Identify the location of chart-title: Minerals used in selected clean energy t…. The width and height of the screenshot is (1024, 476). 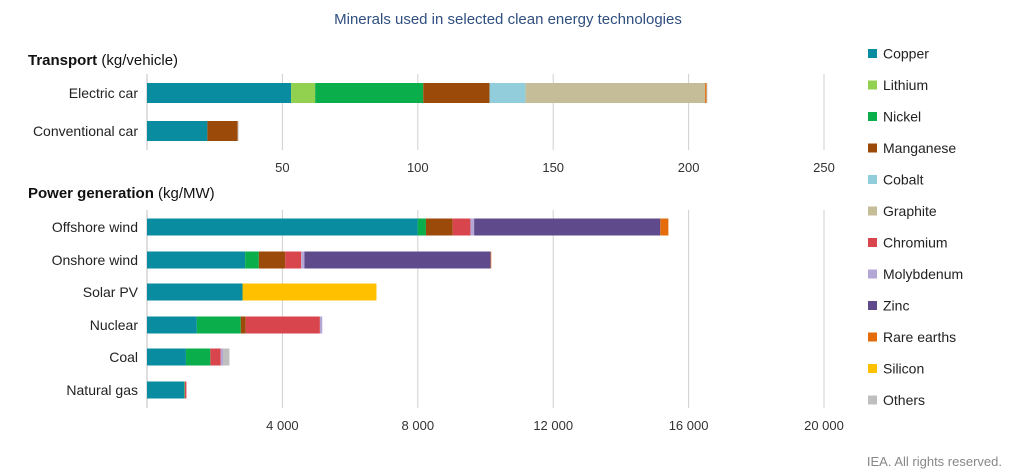
(508, 19).